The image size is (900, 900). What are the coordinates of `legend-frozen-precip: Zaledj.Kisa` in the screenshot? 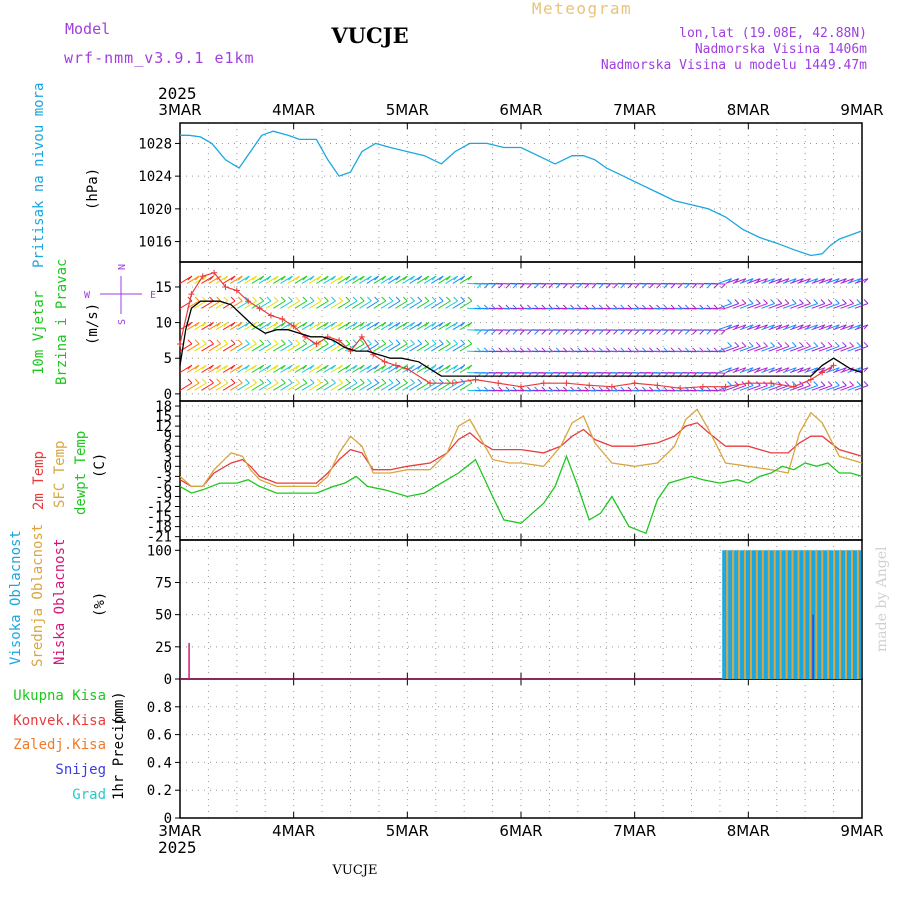 It's located at (59, 745).